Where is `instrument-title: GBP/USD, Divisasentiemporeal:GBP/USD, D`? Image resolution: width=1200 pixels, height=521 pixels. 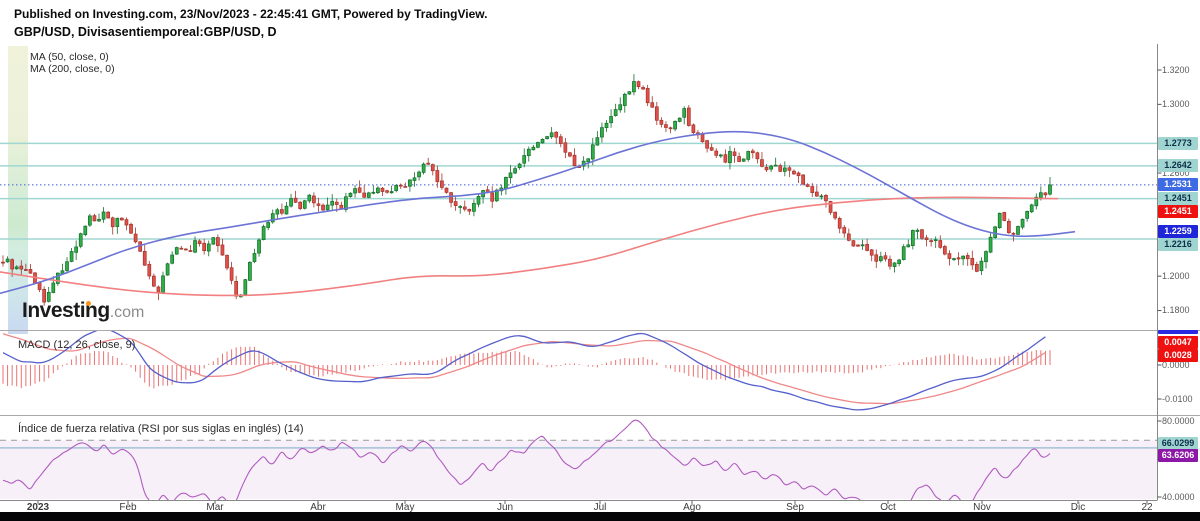 instrument-title: GBP/USD, Divisasentiemporeal:GBP/USD, D is located at coordinates (145, 32).